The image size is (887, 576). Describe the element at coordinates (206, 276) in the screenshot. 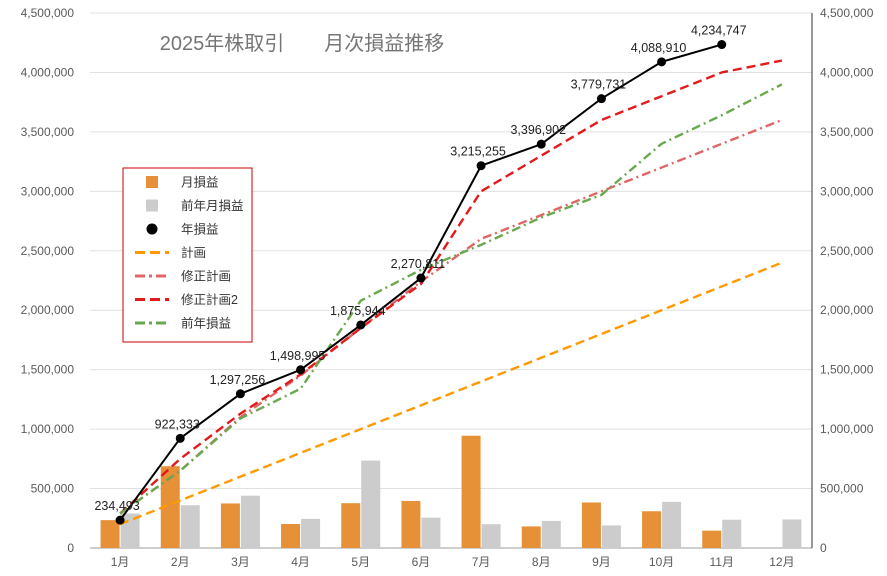

I see `legend-entry: 修正計画` at that location.